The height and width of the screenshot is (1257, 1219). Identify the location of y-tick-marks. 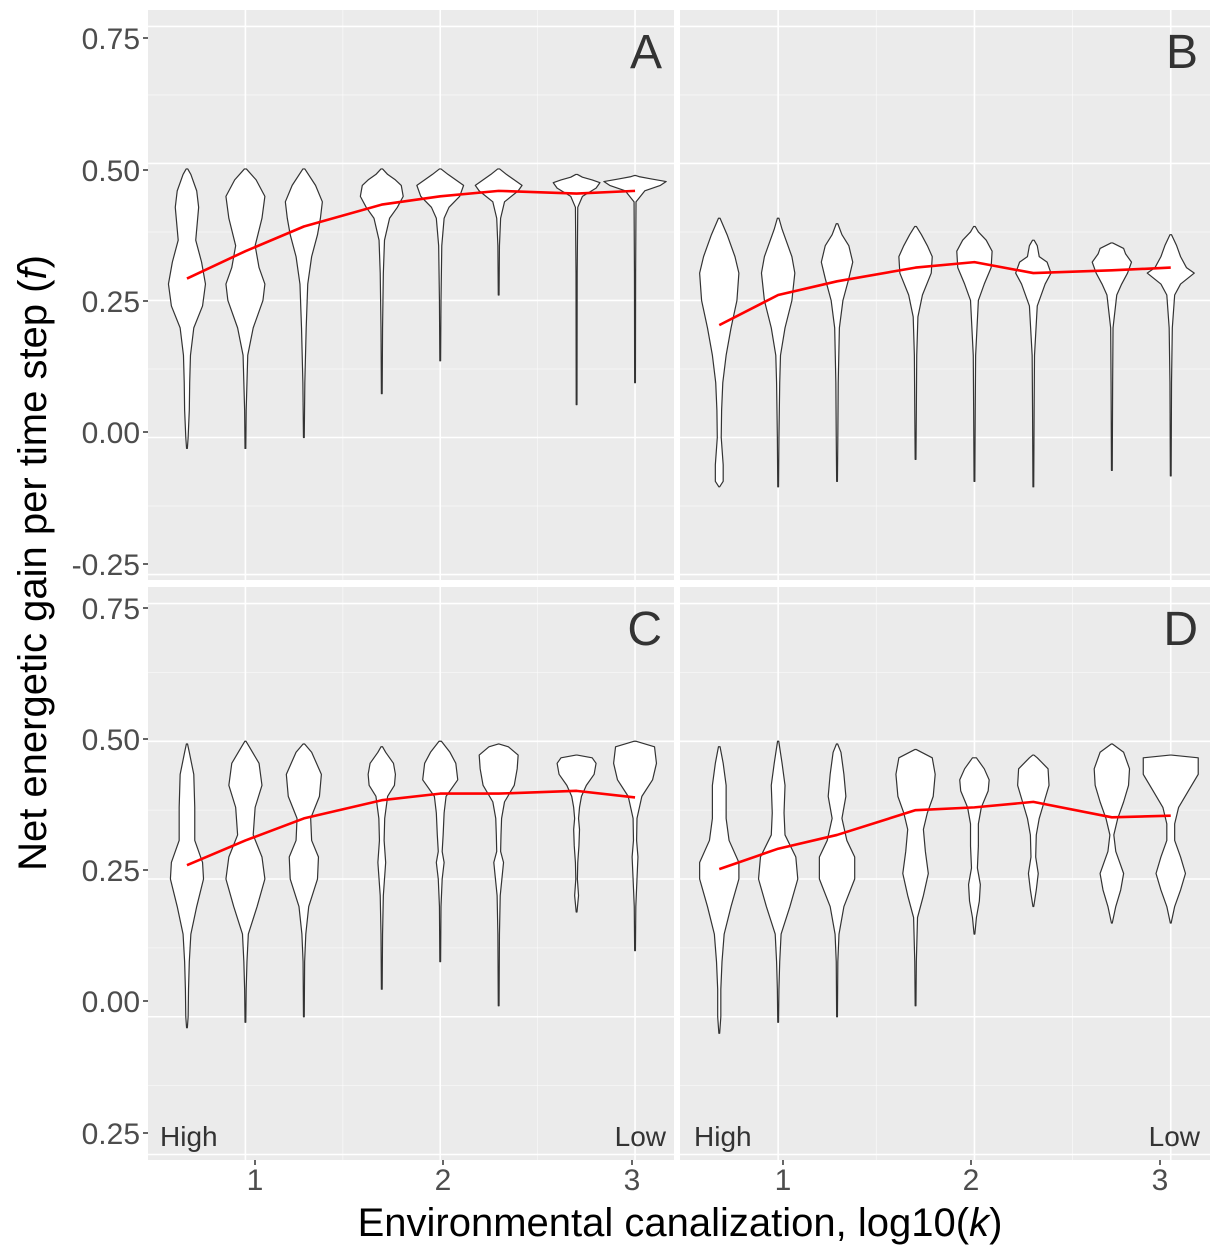
(145, 585).